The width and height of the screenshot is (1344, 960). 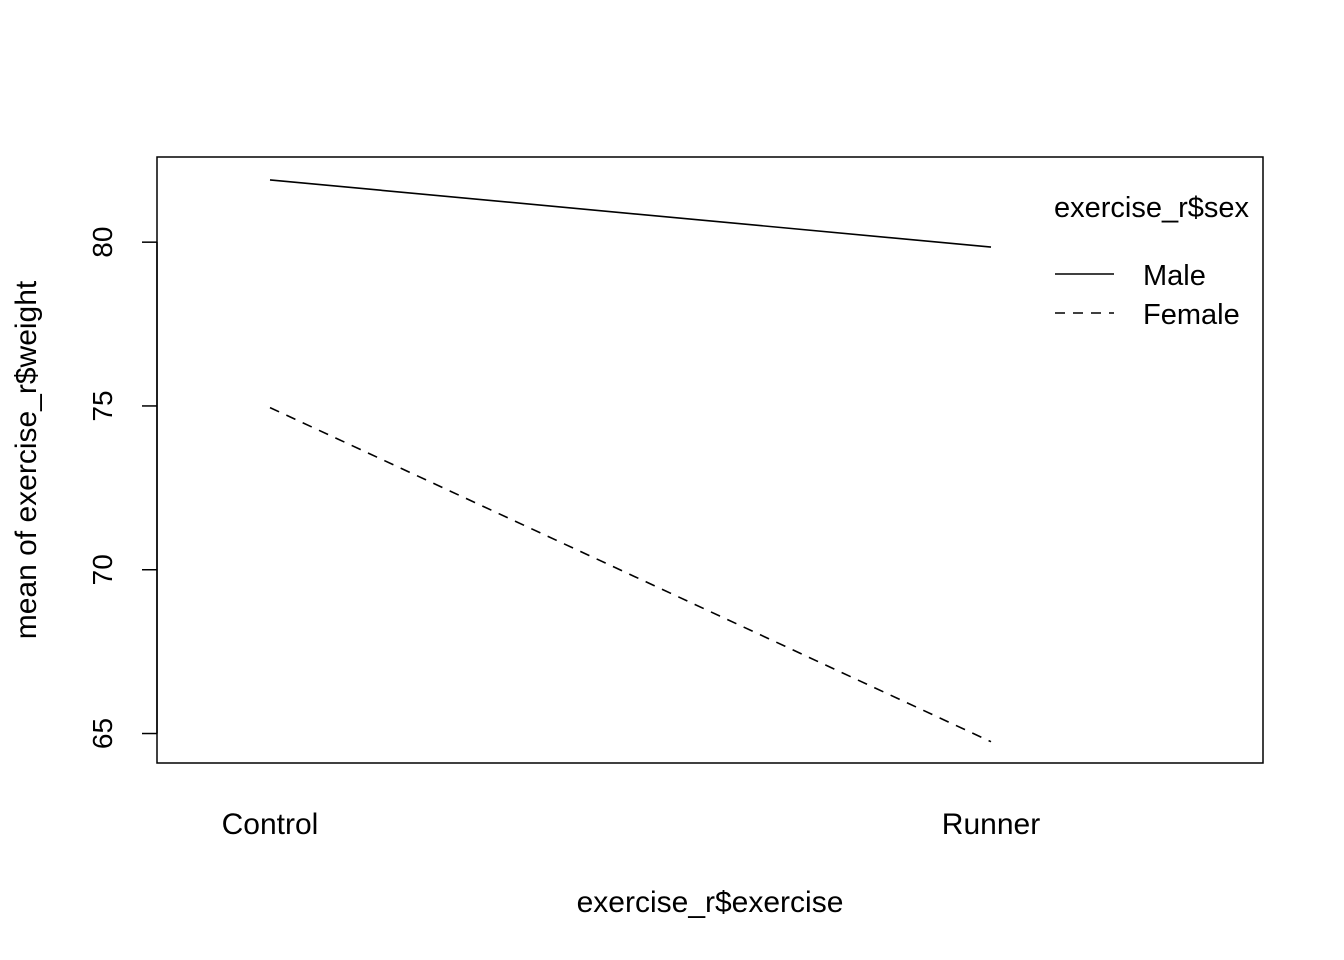 What do you see at coordinates (270, 824) in the screenshot?
I see `x-tick-label: Control` at bounding box center [270, 824].